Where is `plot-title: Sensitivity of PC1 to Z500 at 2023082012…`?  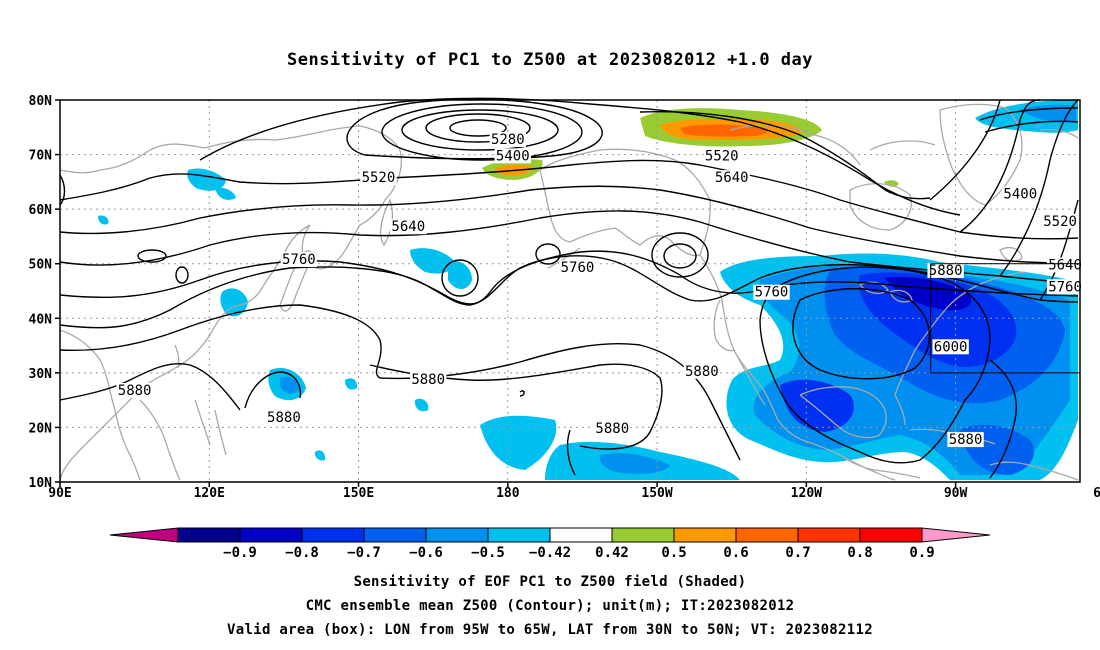 plot-title: Sensitivity of PC1 to Z500 at 2023082012… is located at coordinates (549, 60).